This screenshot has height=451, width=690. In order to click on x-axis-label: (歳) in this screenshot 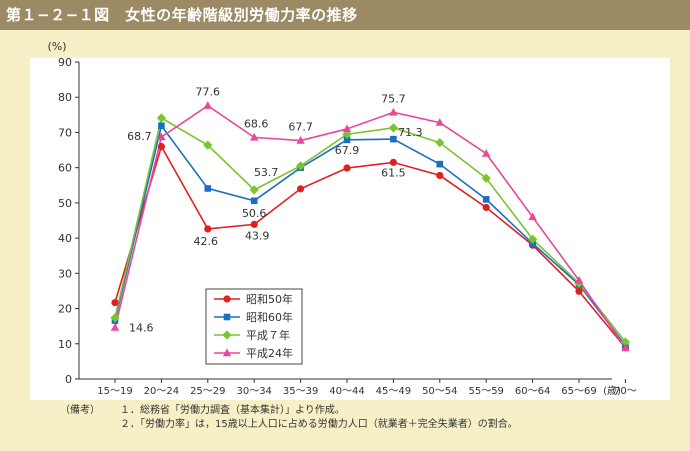, I will do `click(612, 391)`.